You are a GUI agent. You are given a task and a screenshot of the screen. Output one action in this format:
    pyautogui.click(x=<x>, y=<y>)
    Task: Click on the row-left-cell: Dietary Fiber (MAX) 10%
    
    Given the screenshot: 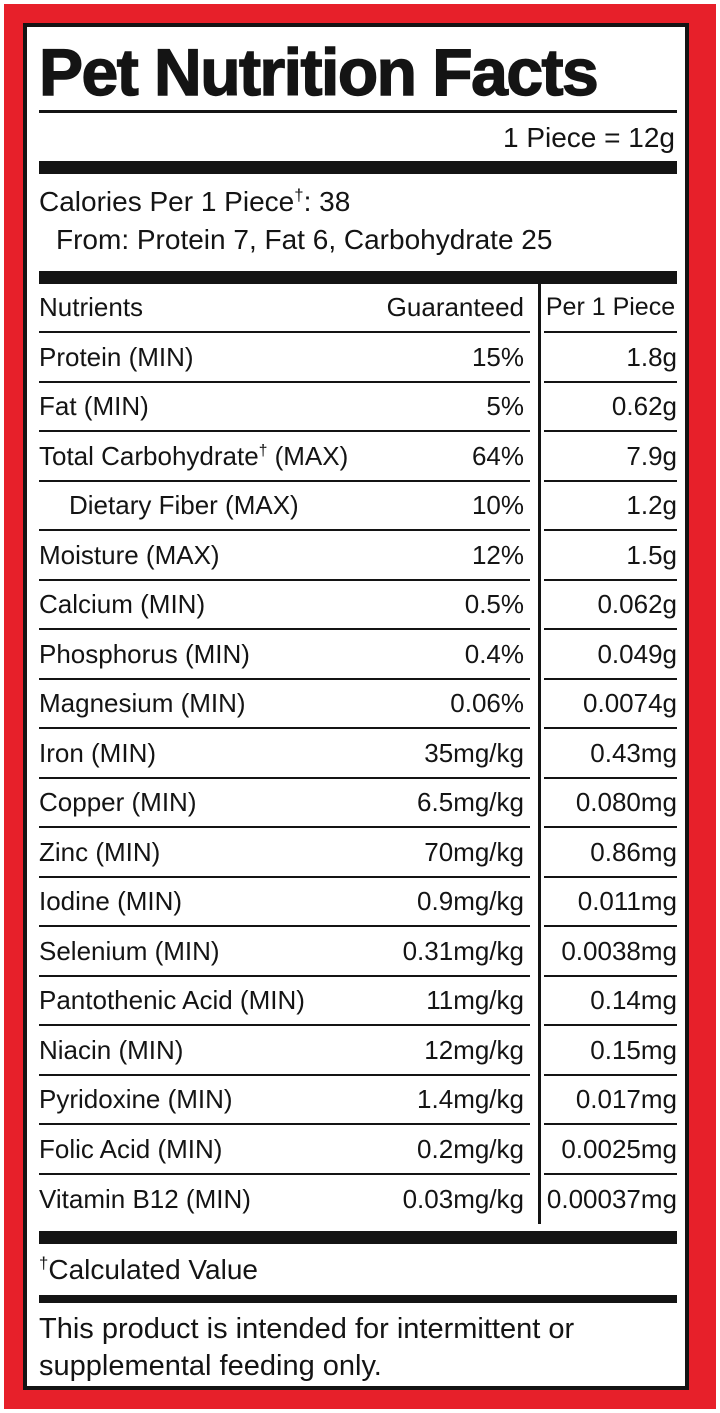 What is the action you would take?
    pyautogui.click(x=284, y=507)
    